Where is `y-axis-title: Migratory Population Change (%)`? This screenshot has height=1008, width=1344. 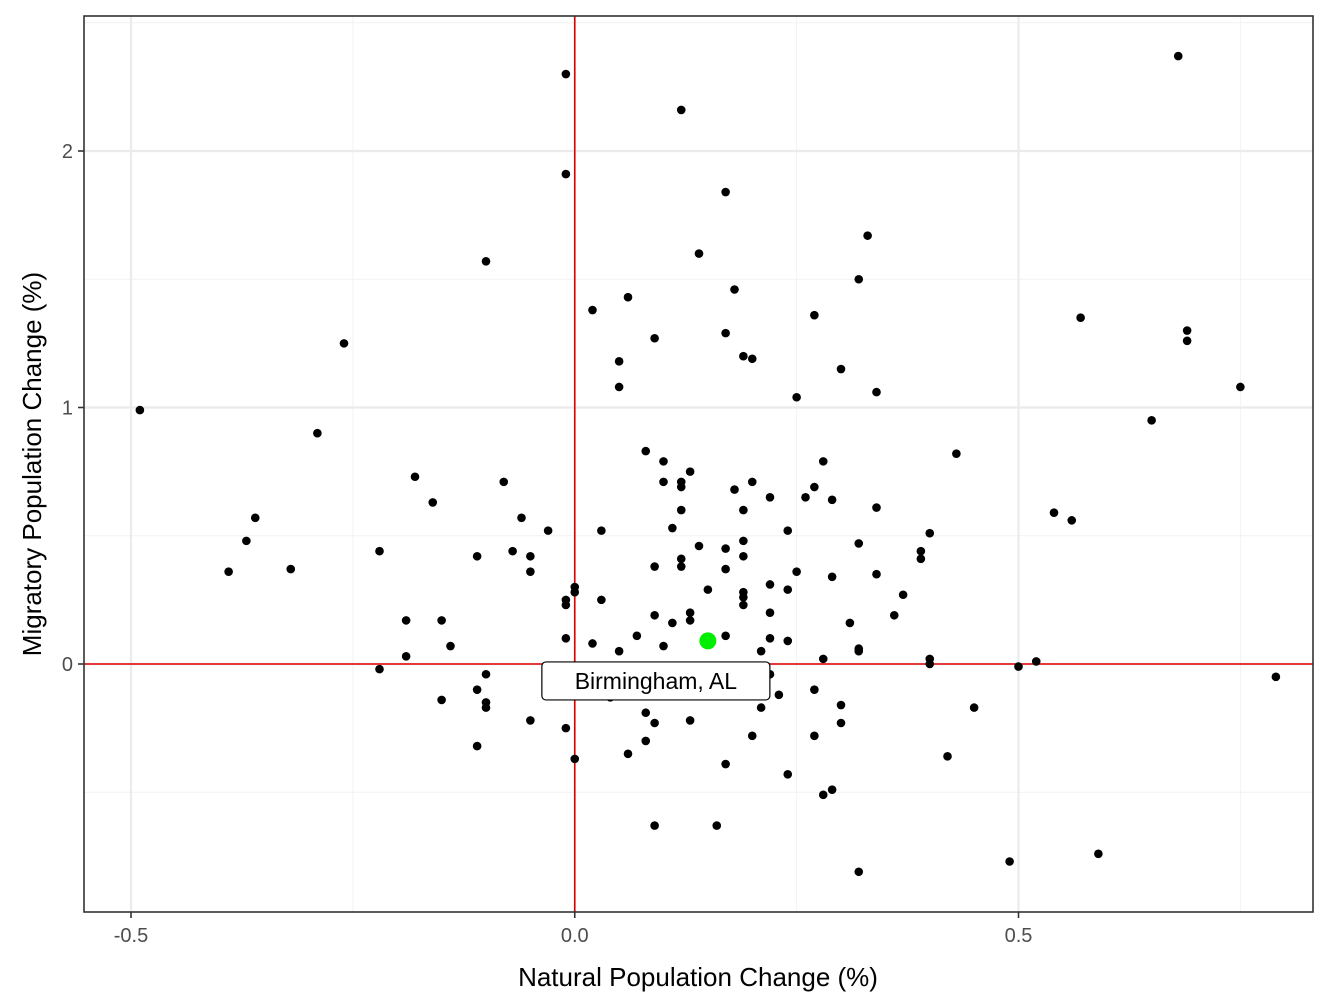 y-axis-title: Migratory Population Change (%) is located at coordinates (32, 464).